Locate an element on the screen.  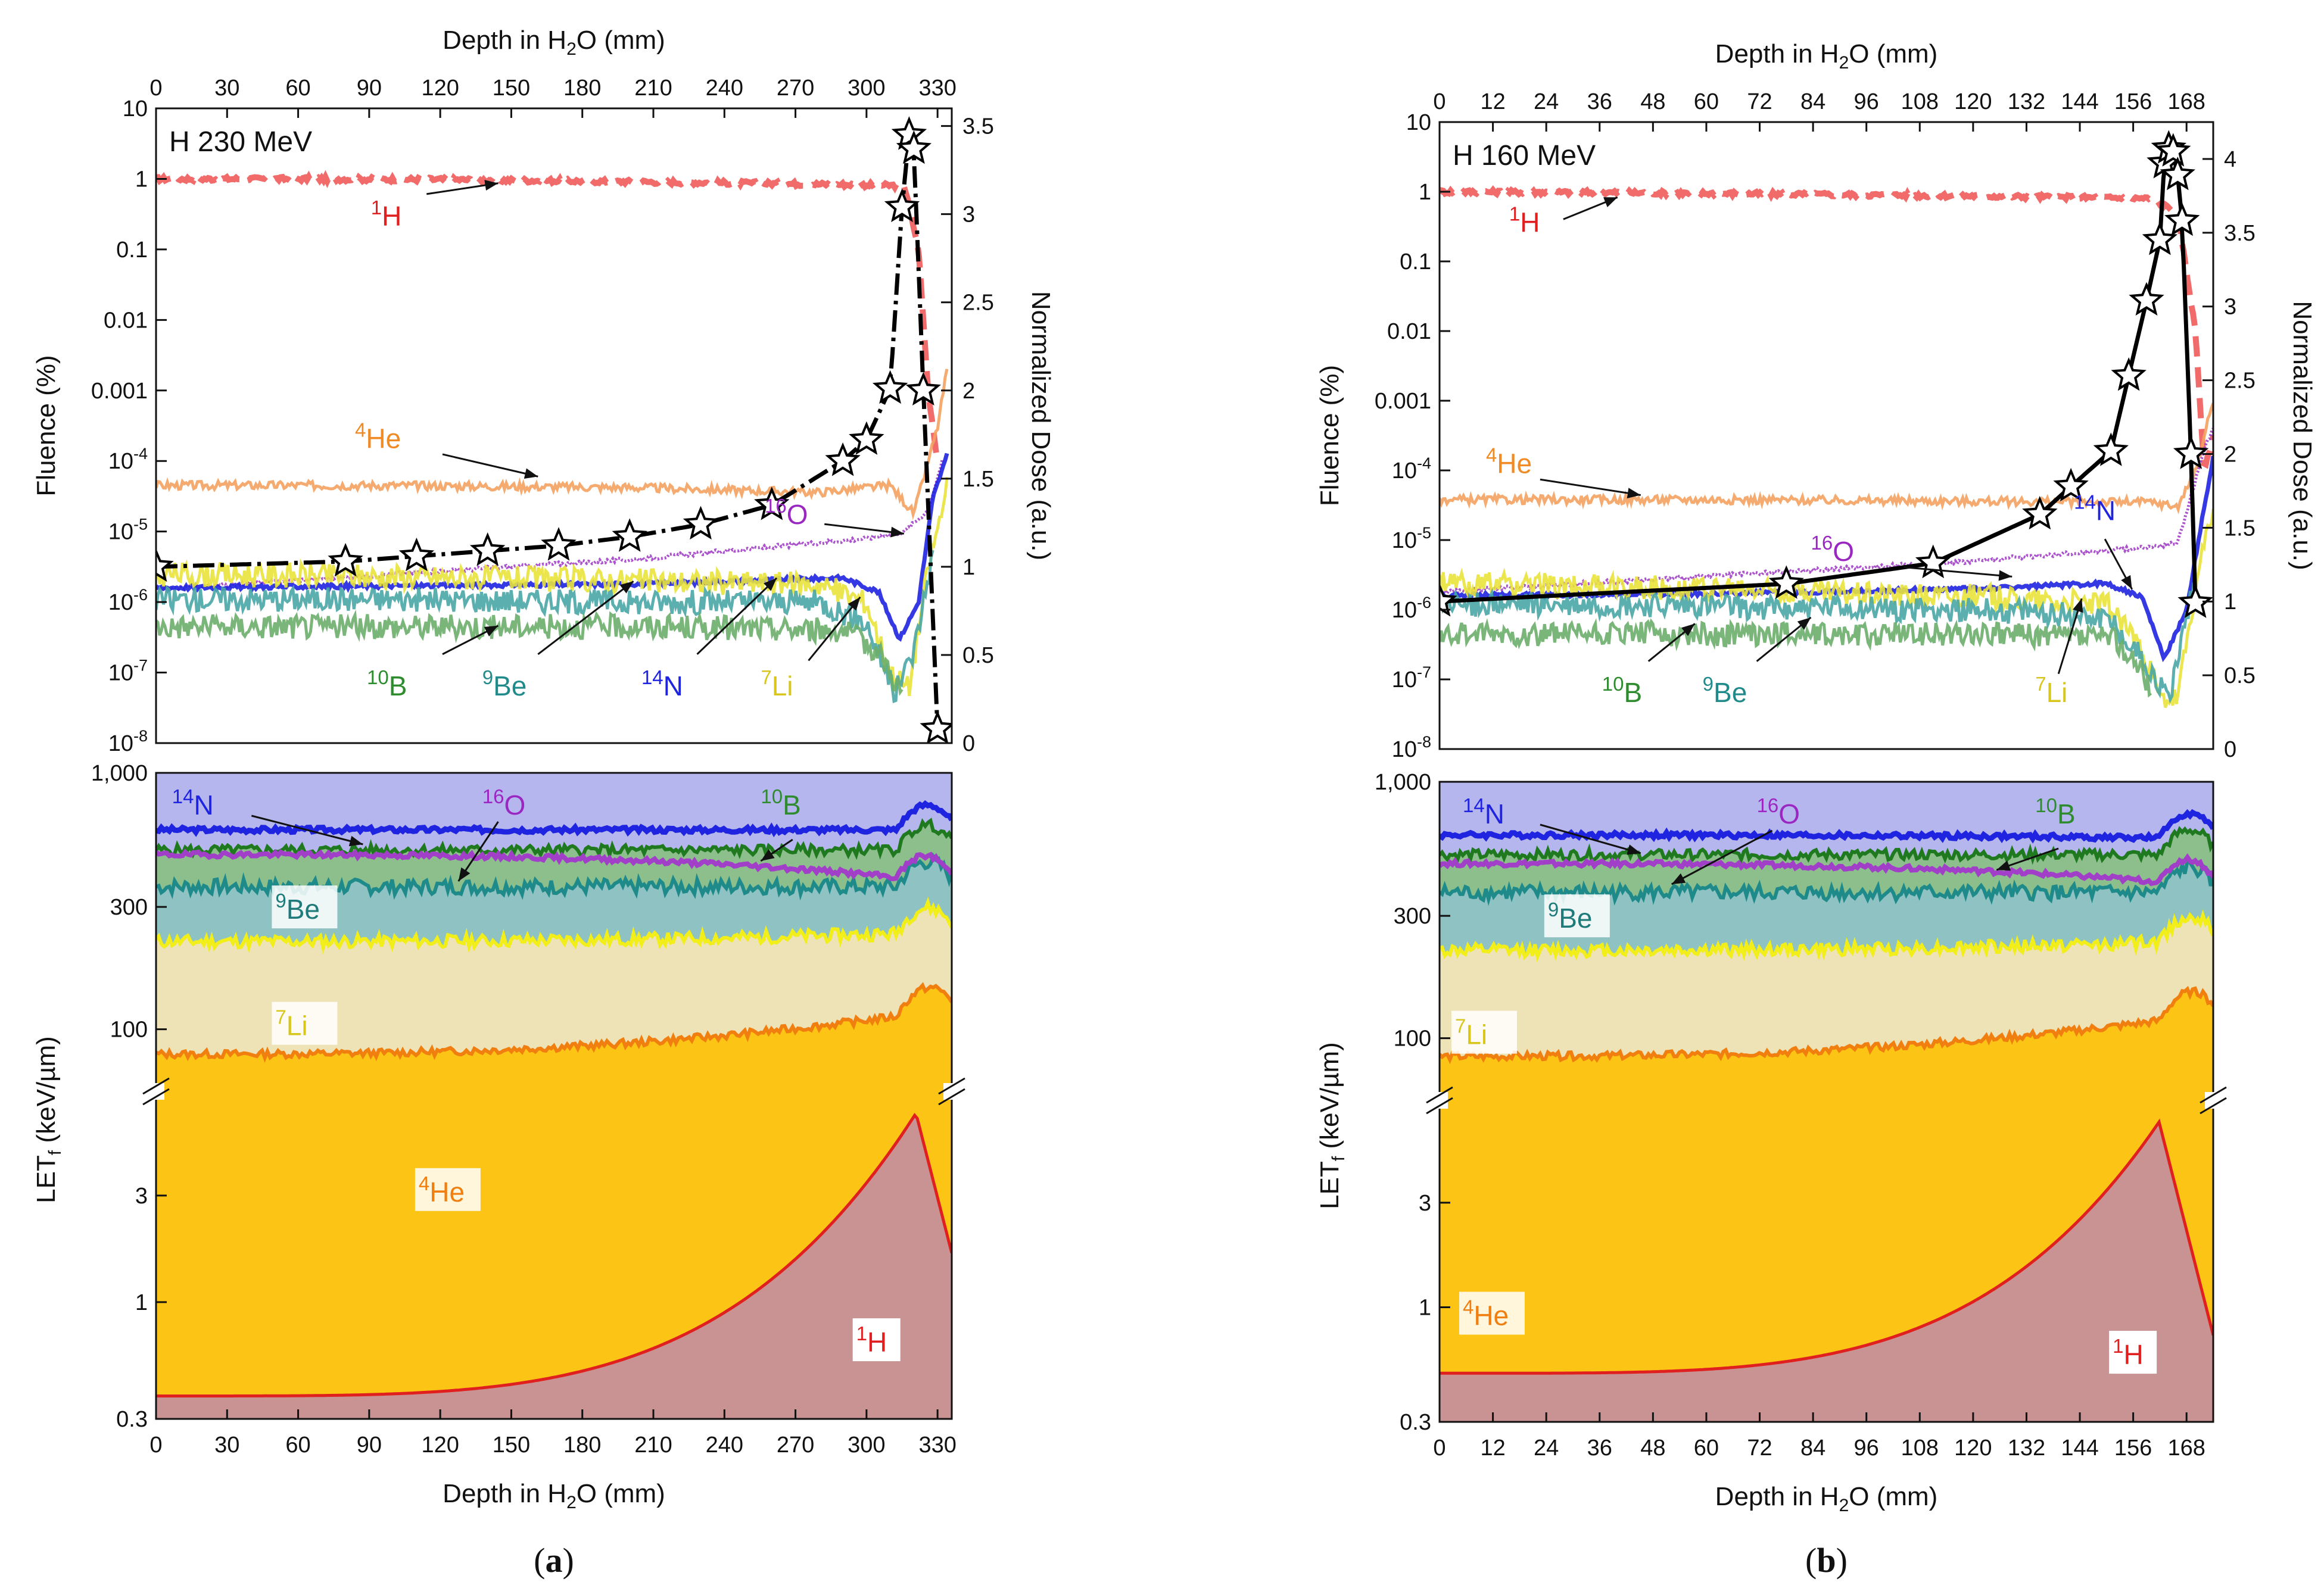
let-line-7Li is located at coordinates (1826, 936).